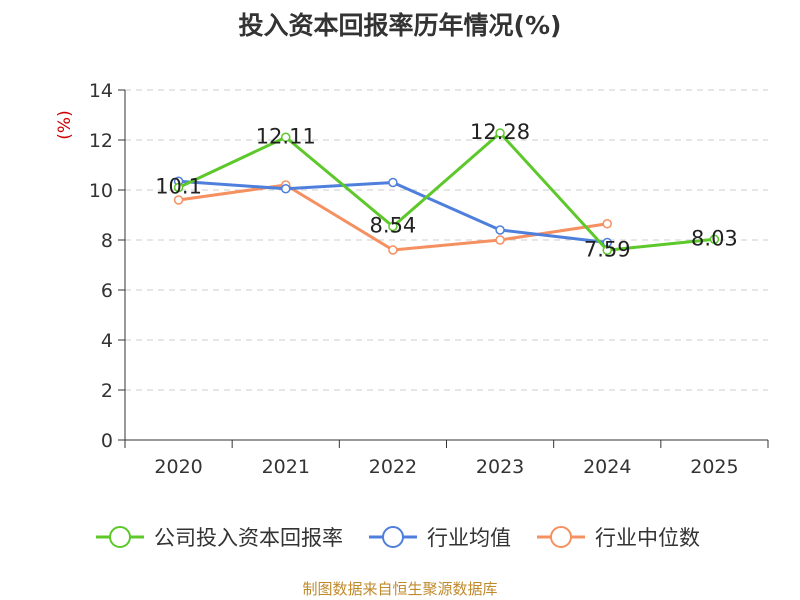 Image resolution: width=800 pixels, height=600 pixels. Describe the element at coordinates (107, 241) in the screenshot. I see `y-tick-label: 8` at that location.